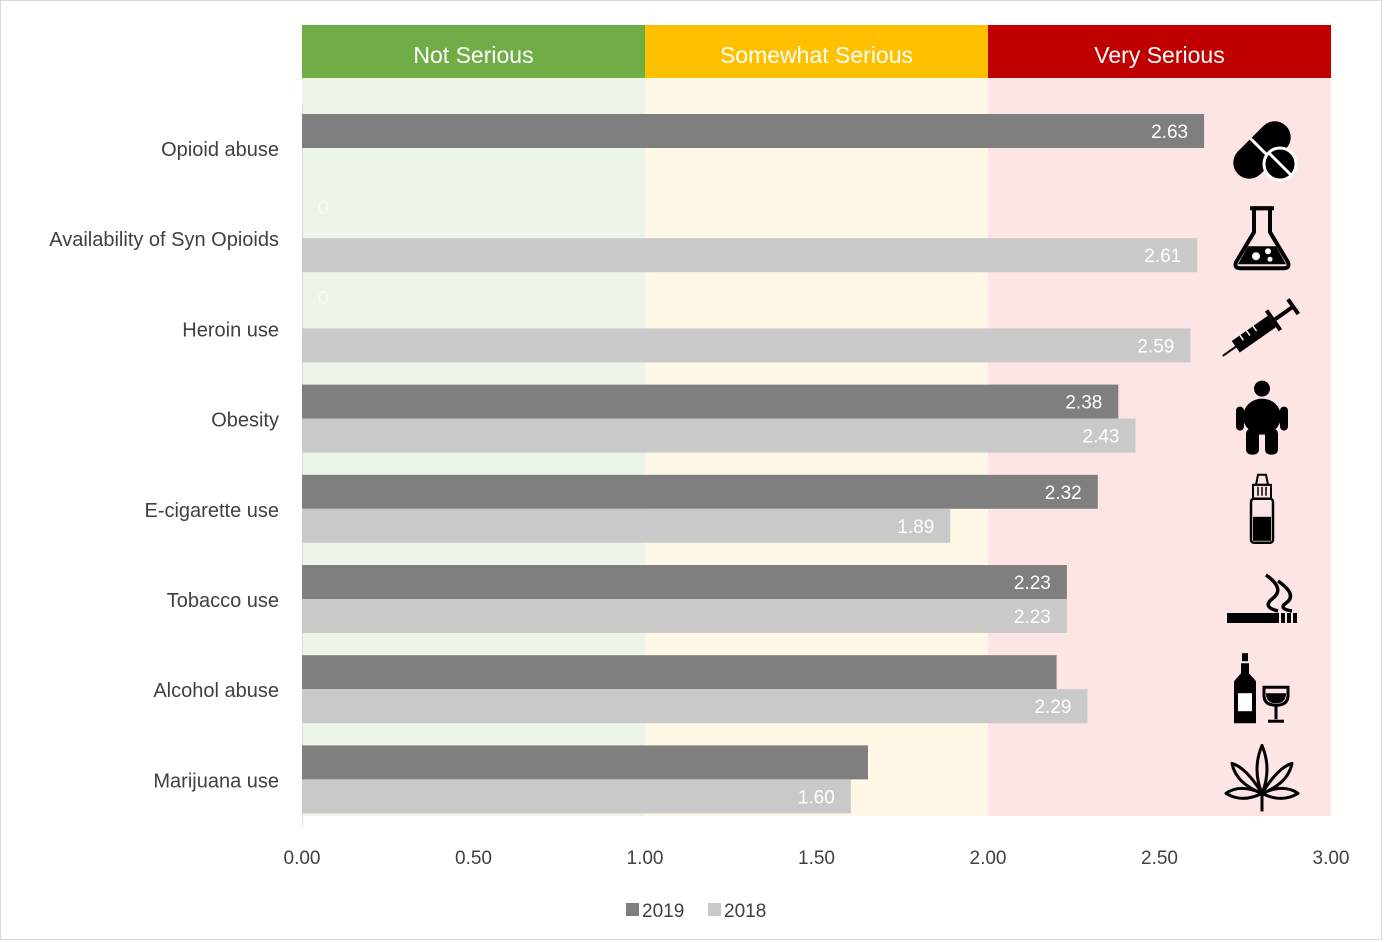 The width and height of the screenshot is (1384, 942). I want to click on data-label-2018: 2.59, so click(1155, 346).